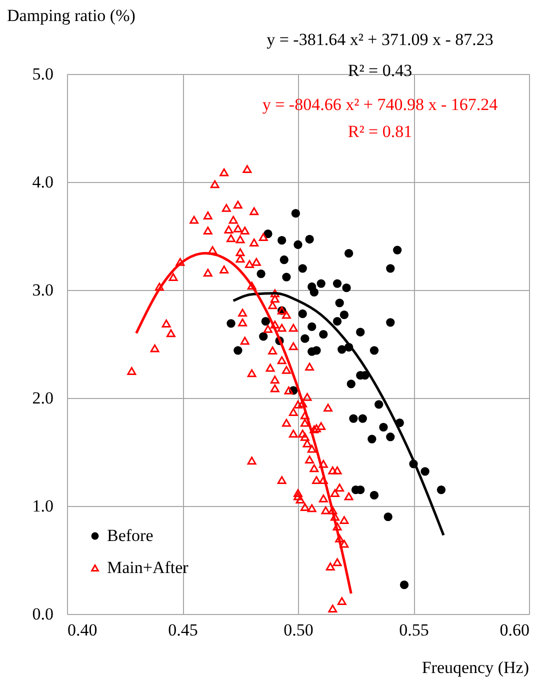 This screenshot has width=550, height=688. Describe the element at coordinates (43, 182) in the screenshot. I see `y-tick-label: 4.0` at that location.